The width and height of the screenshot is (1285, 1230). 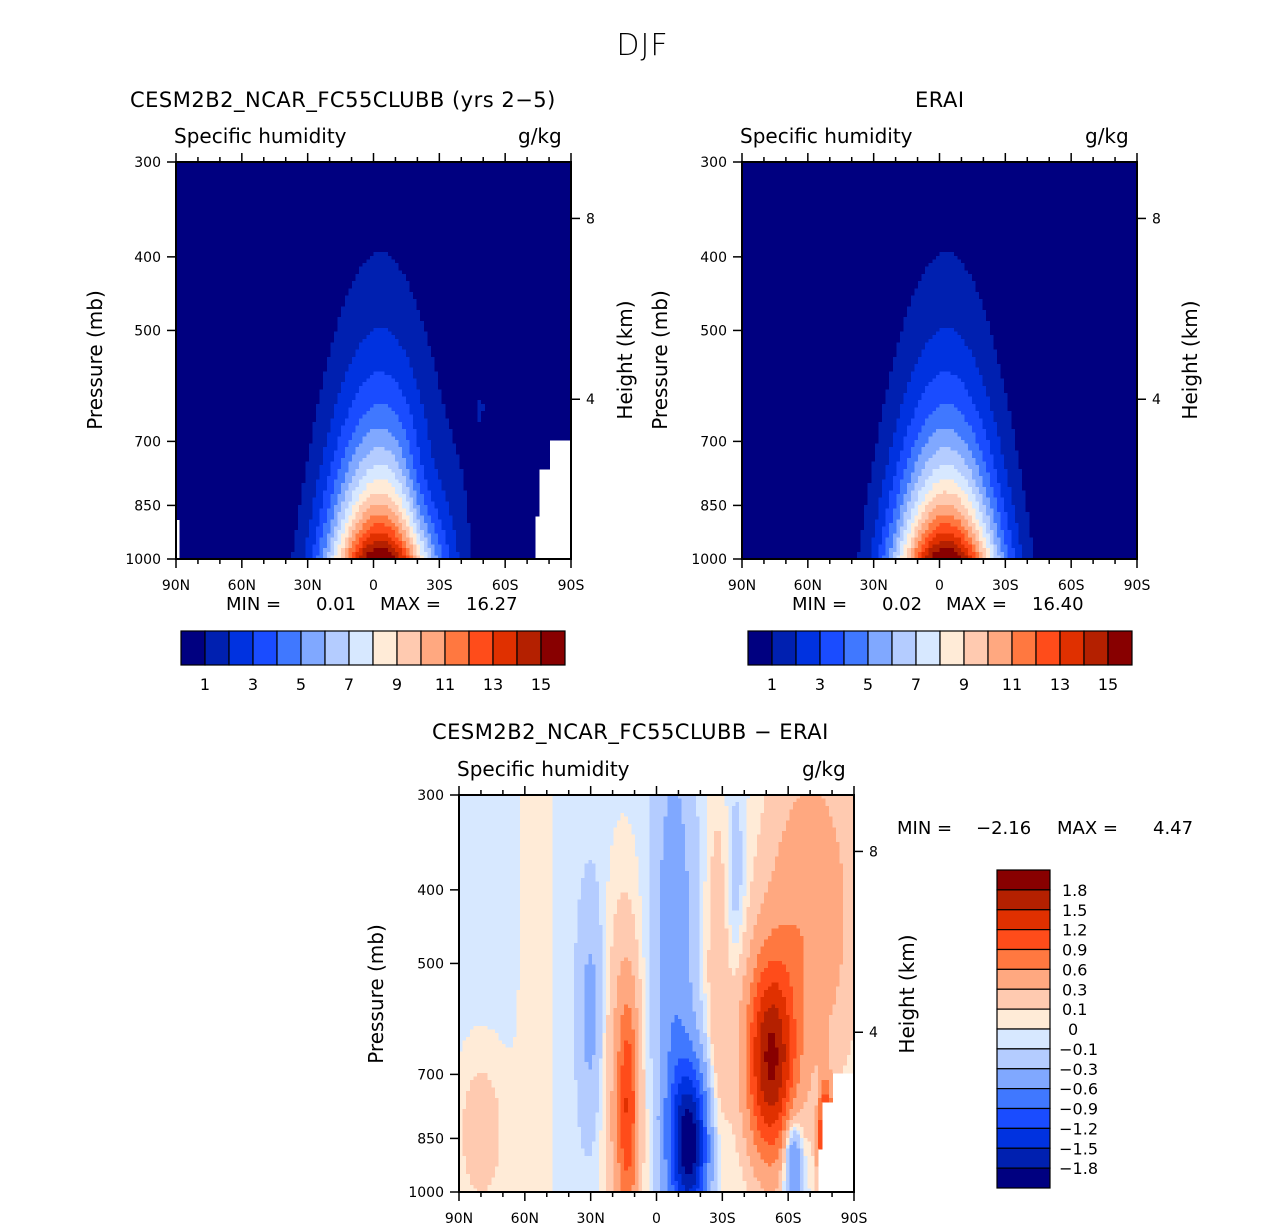 What do you see at coordinates (940, 100) in the screenshot?
I see `panel-title-obs: ERAI` at bounding box center [940, 100].